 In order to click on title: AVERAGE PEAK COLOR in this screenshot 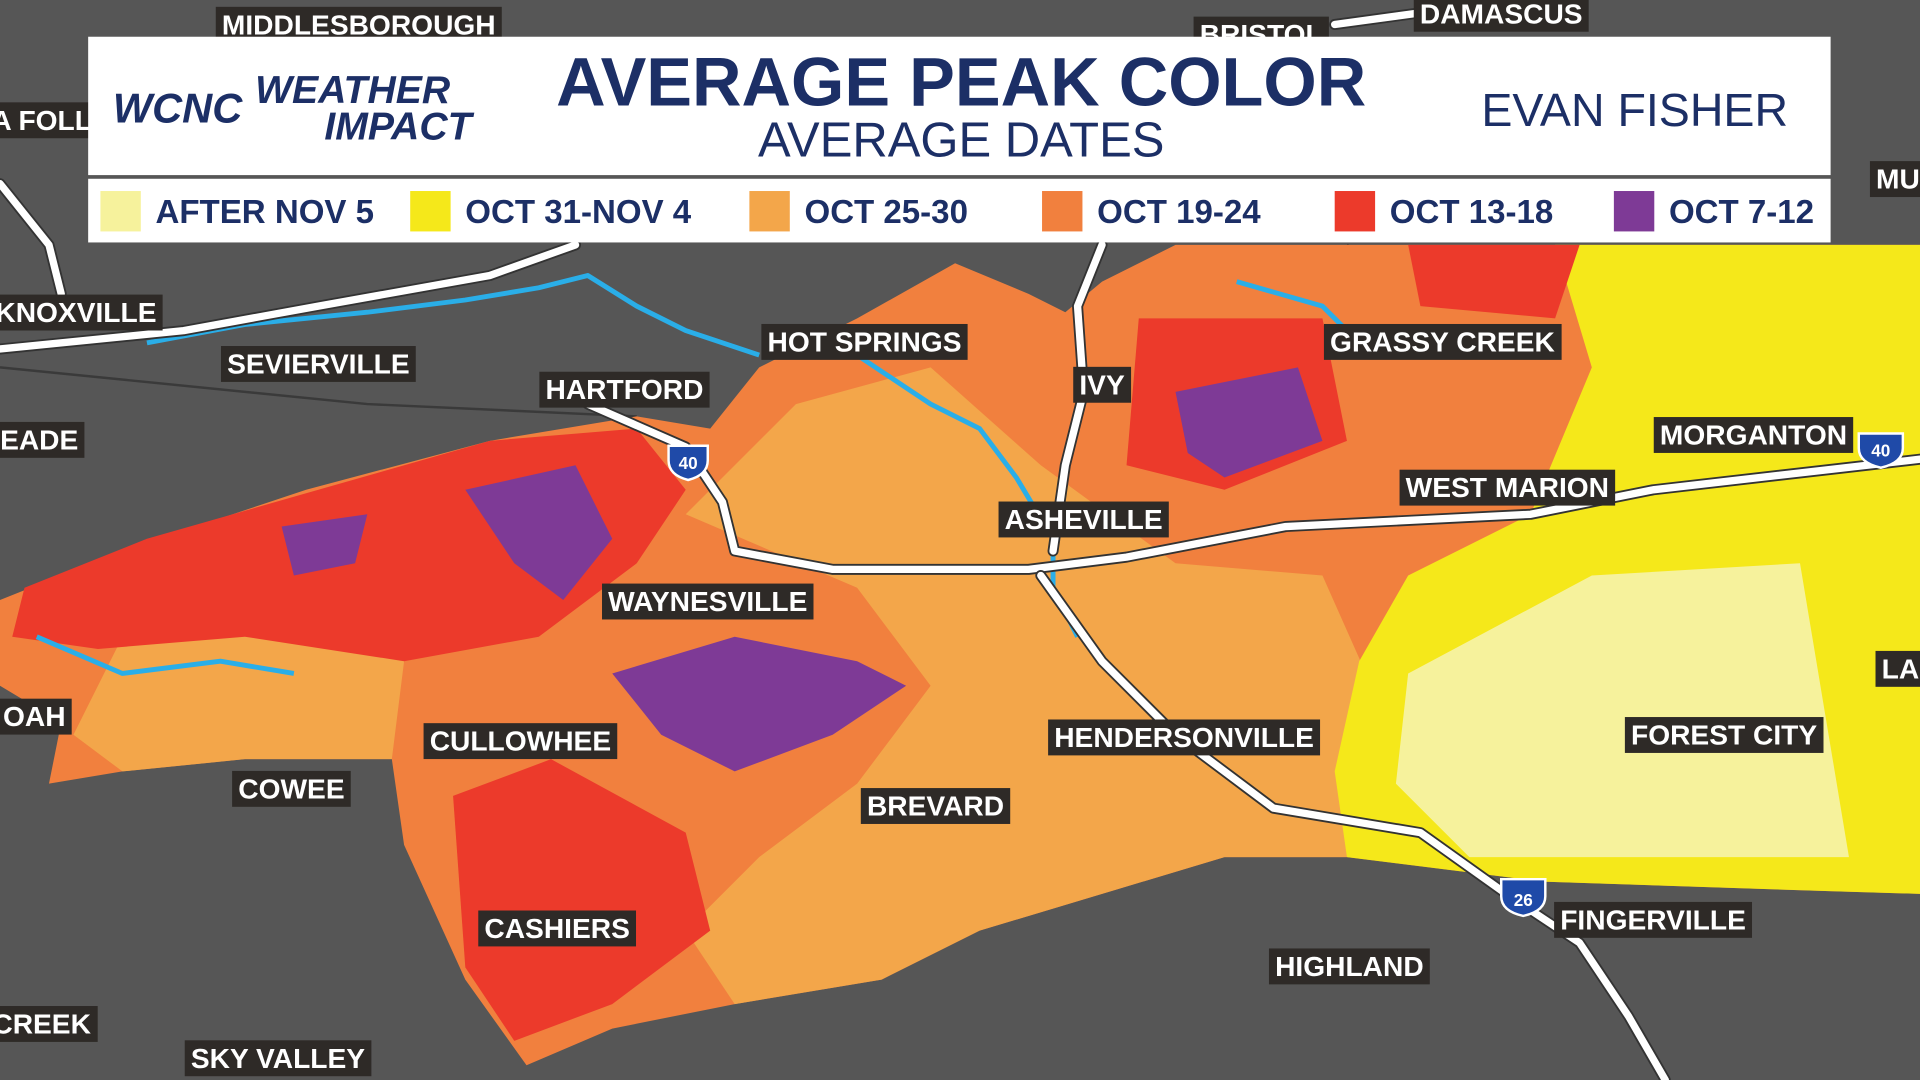, I will do `click(961, 81)`.